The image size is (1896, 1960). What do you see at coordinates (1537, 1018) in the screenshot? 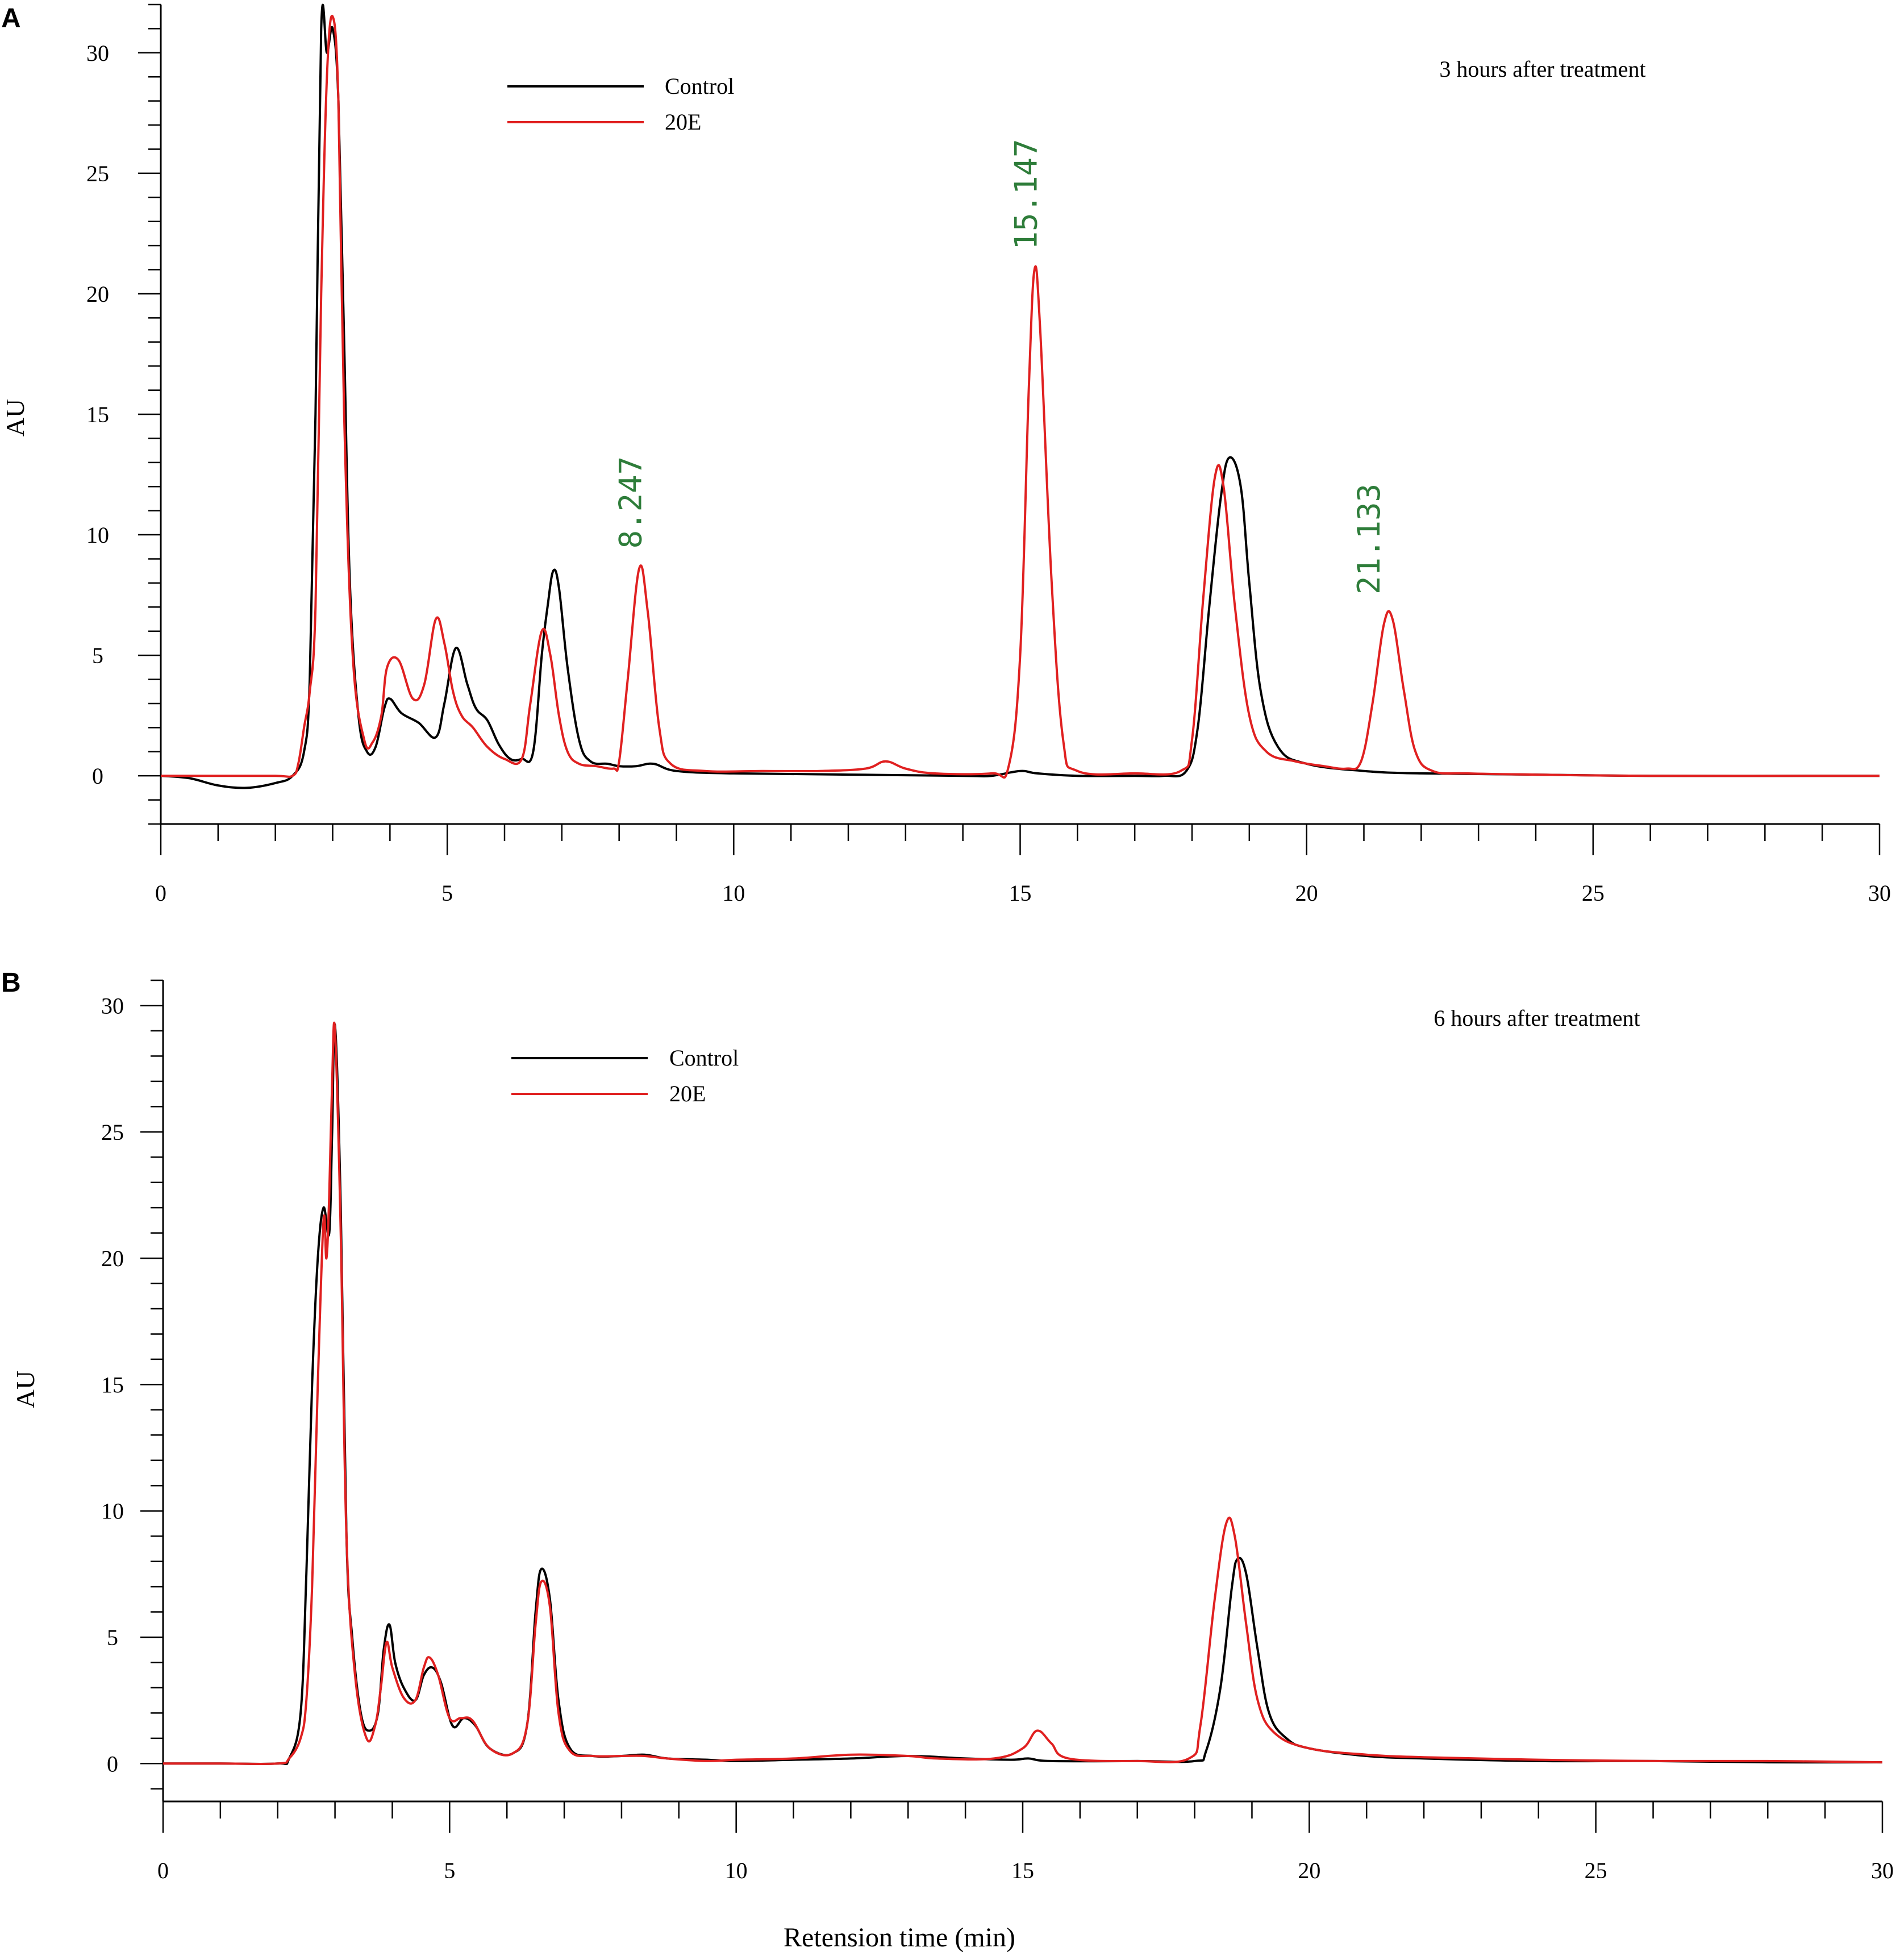
I see `panel-annotation: 6 hours after treatment` at bounding box center [1537, 1018].